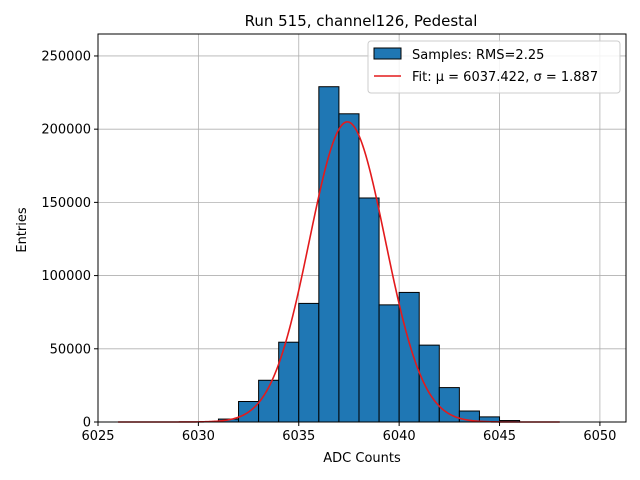 The image size is (640, 480). I want to click on legend-swatch-samples, so click(387, 53).